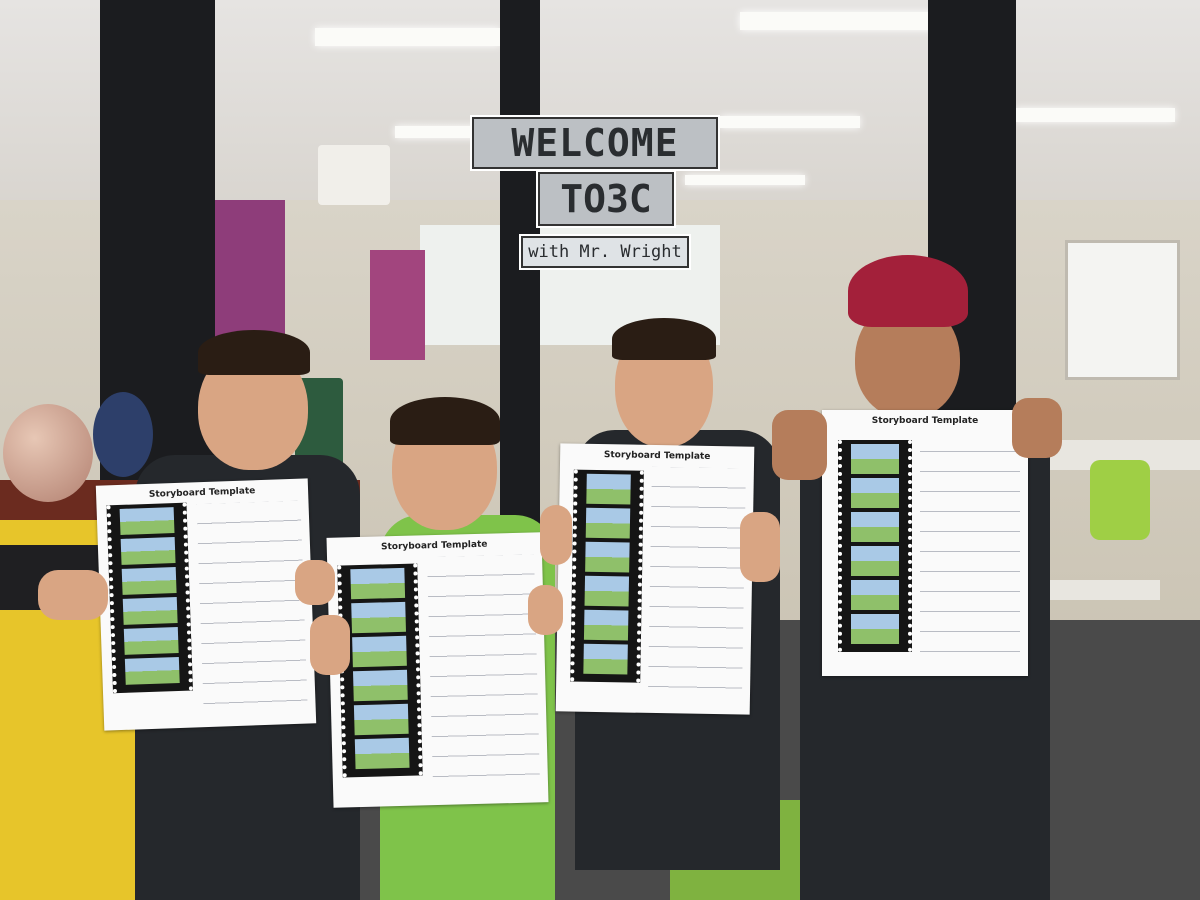  What do you see at coordinates (445, 421) in the screenshot?
I see `student-2-hair` at bounding box center [445, 421].